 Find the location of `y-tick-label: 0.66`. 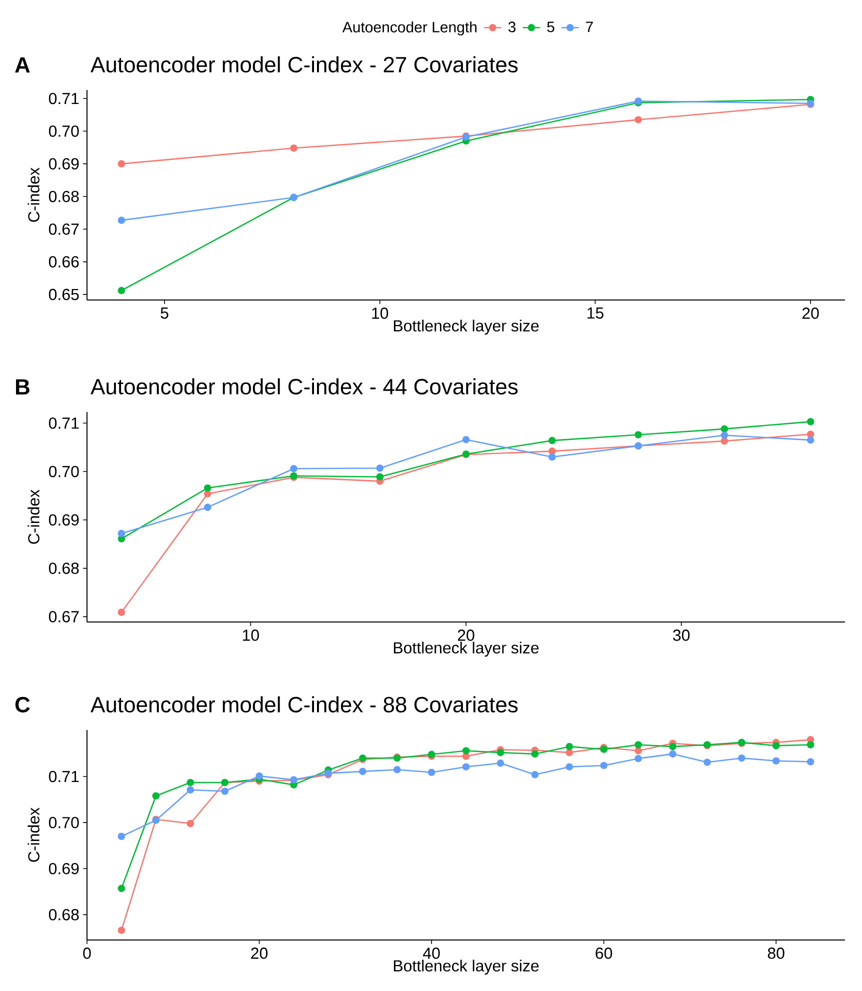

y-tick-label: 0.66 is located at coordinates (63, 262).